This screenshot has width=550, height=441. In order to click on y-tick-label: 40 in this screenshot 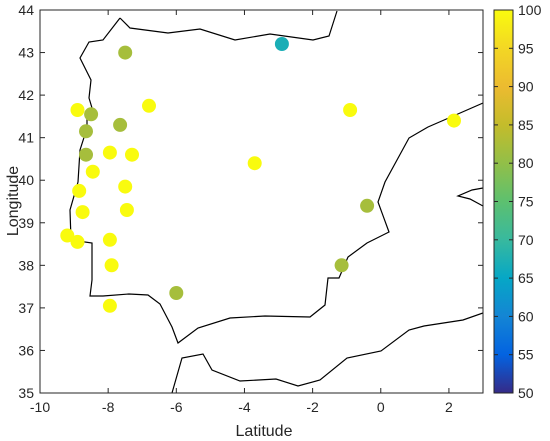, I will do `click(26, 180)`.